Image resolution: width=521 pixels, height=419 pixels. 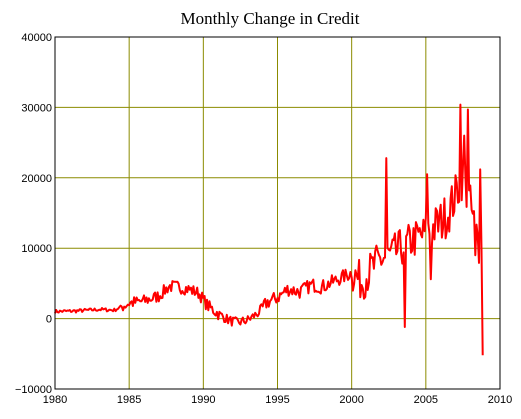 I want to click on x-tick-label: 1990, so click(x=203, y=400).